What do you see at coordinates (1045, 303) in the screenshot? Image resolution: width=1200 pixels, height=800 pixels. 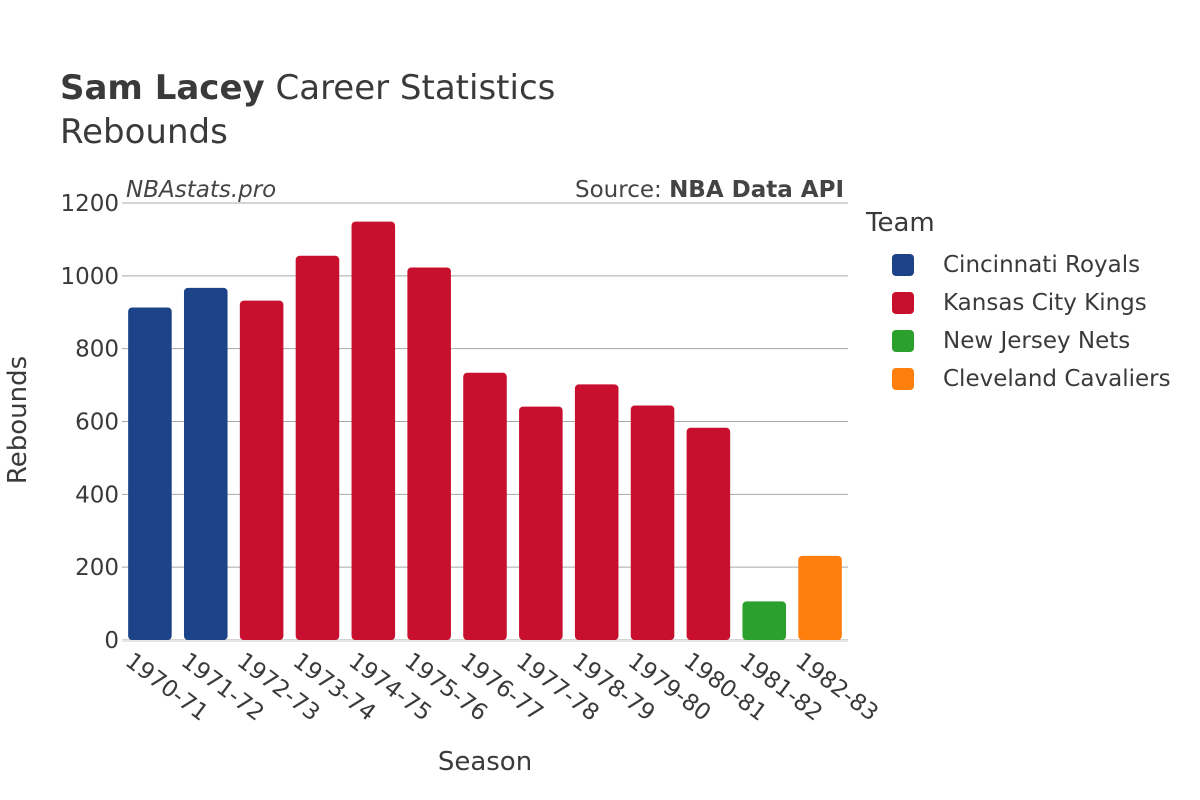 I see `legend-label: Kansas City Kings` at bounding box center [1045, 303].